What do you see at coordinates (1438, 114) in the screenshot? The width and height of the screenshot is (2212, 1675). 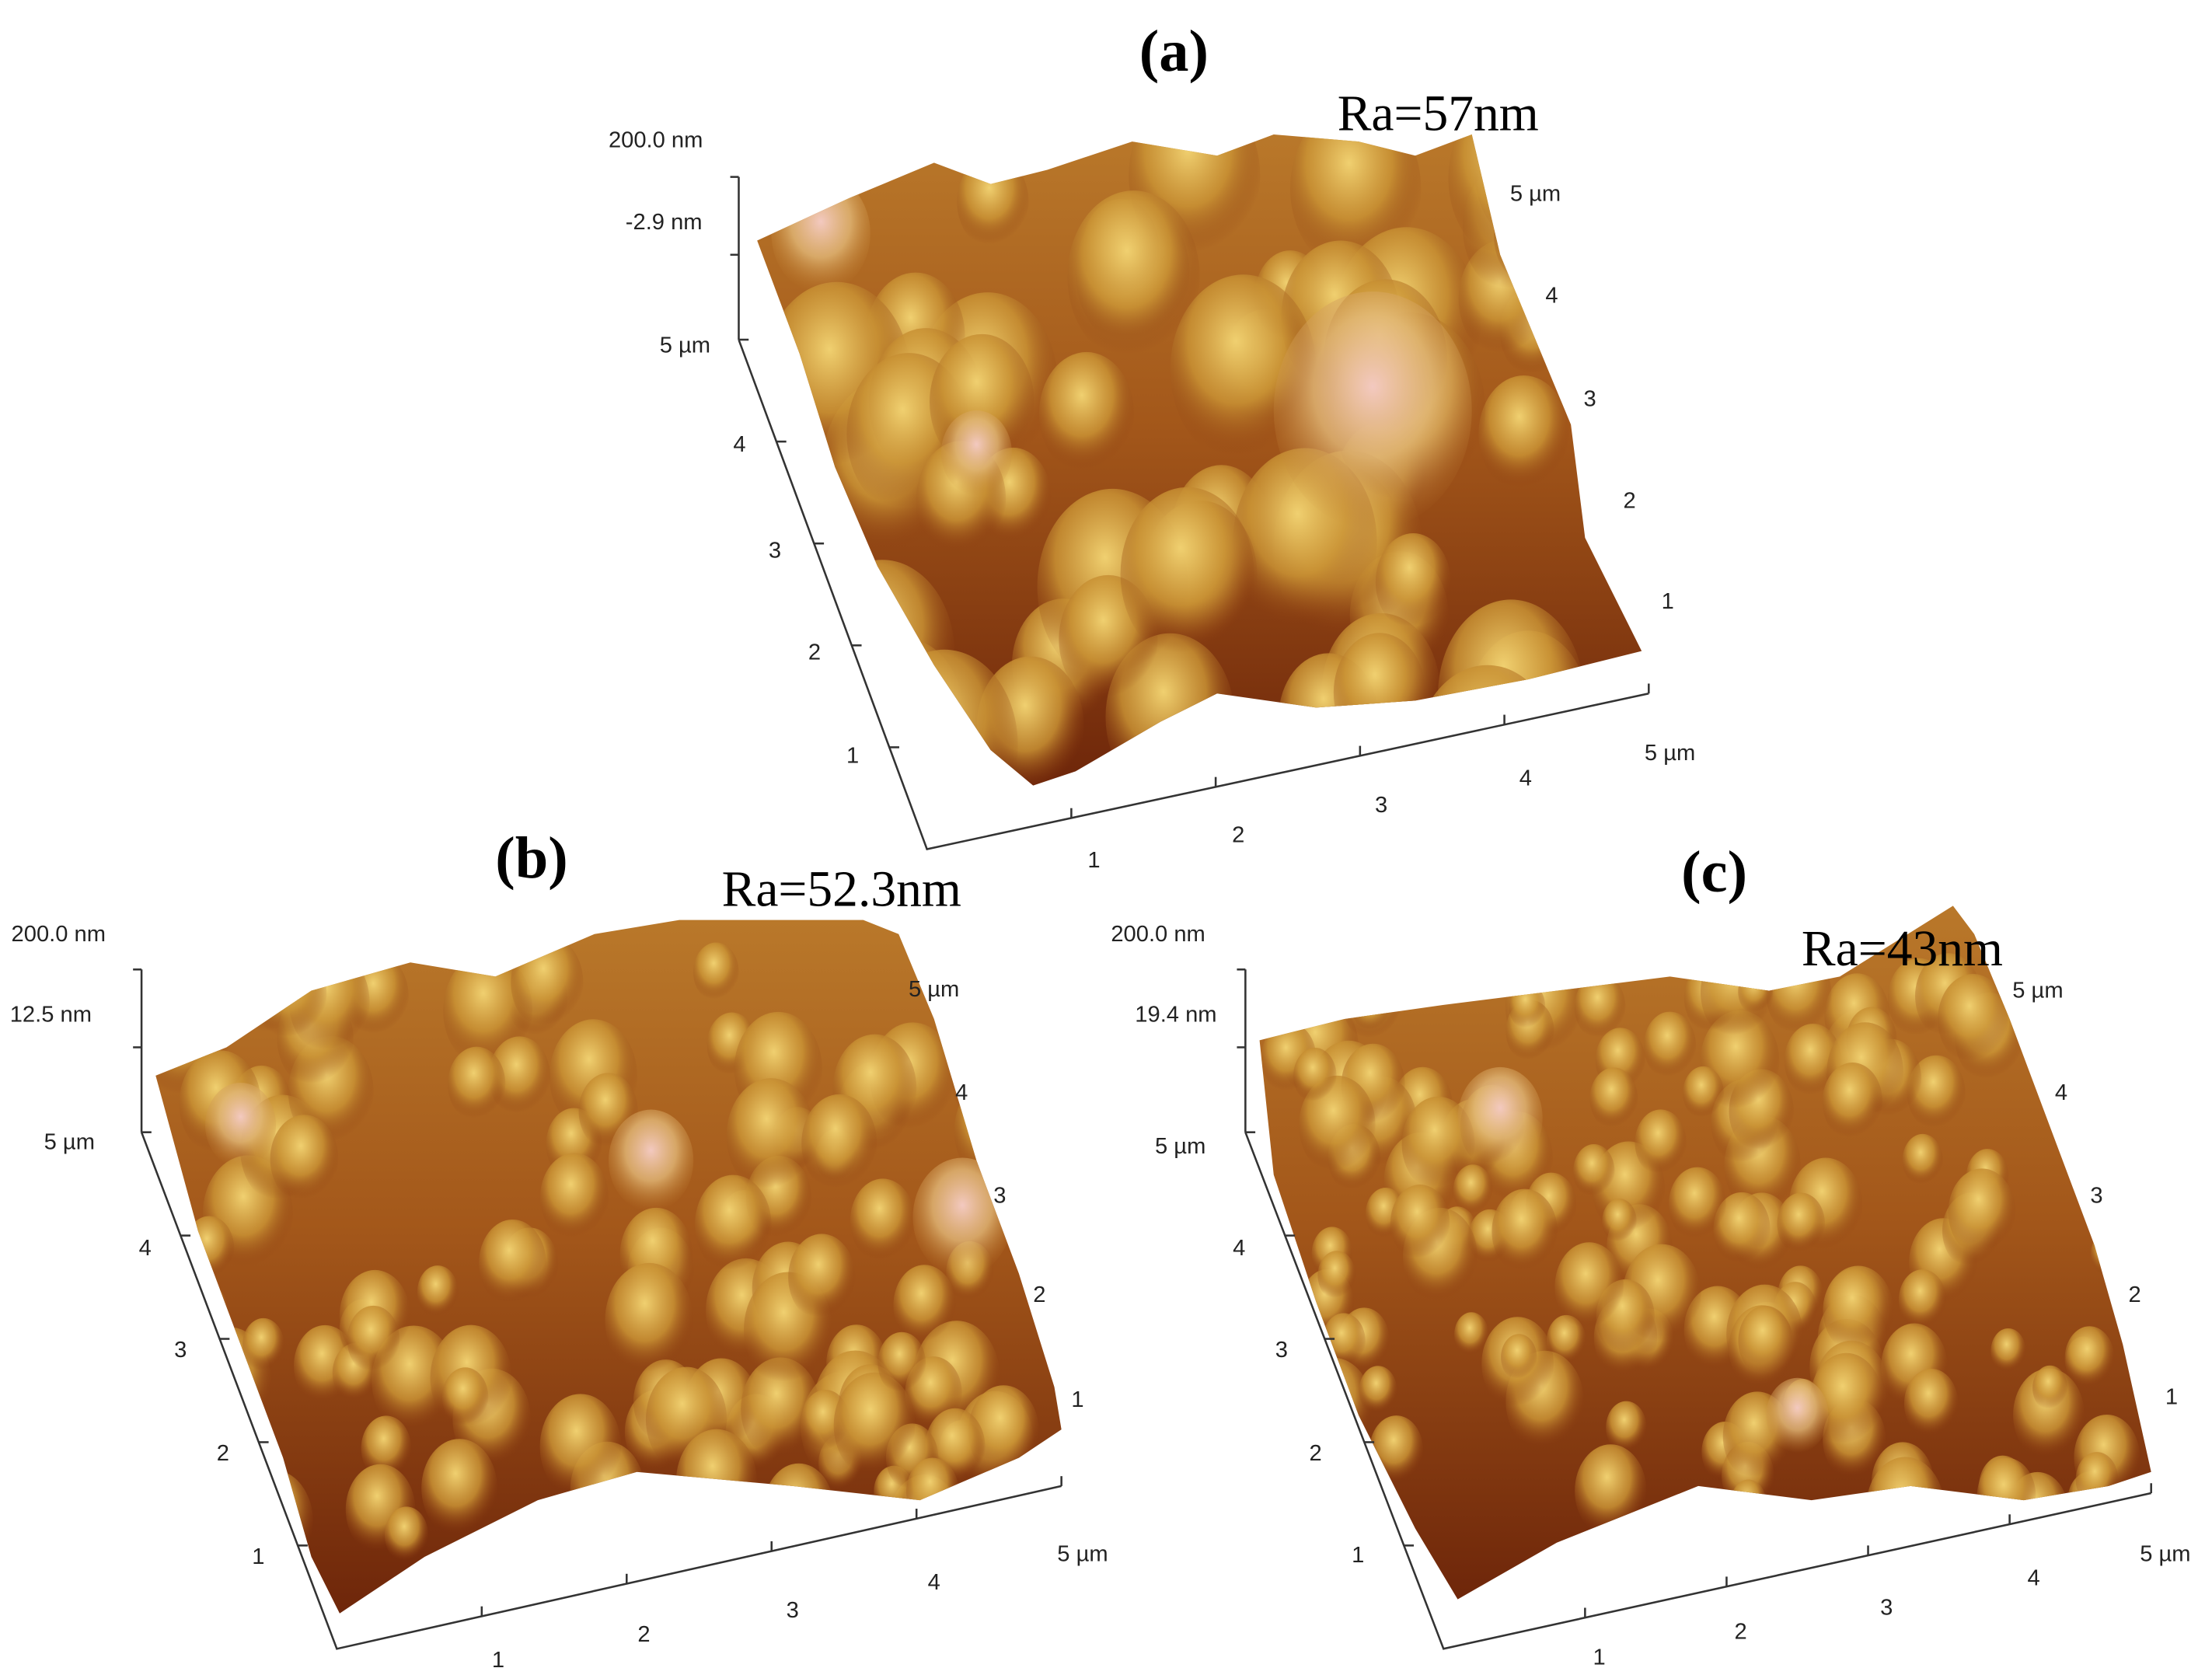 I see `roughness-label: Ra=57nm` at bounding box center [1438, 114].